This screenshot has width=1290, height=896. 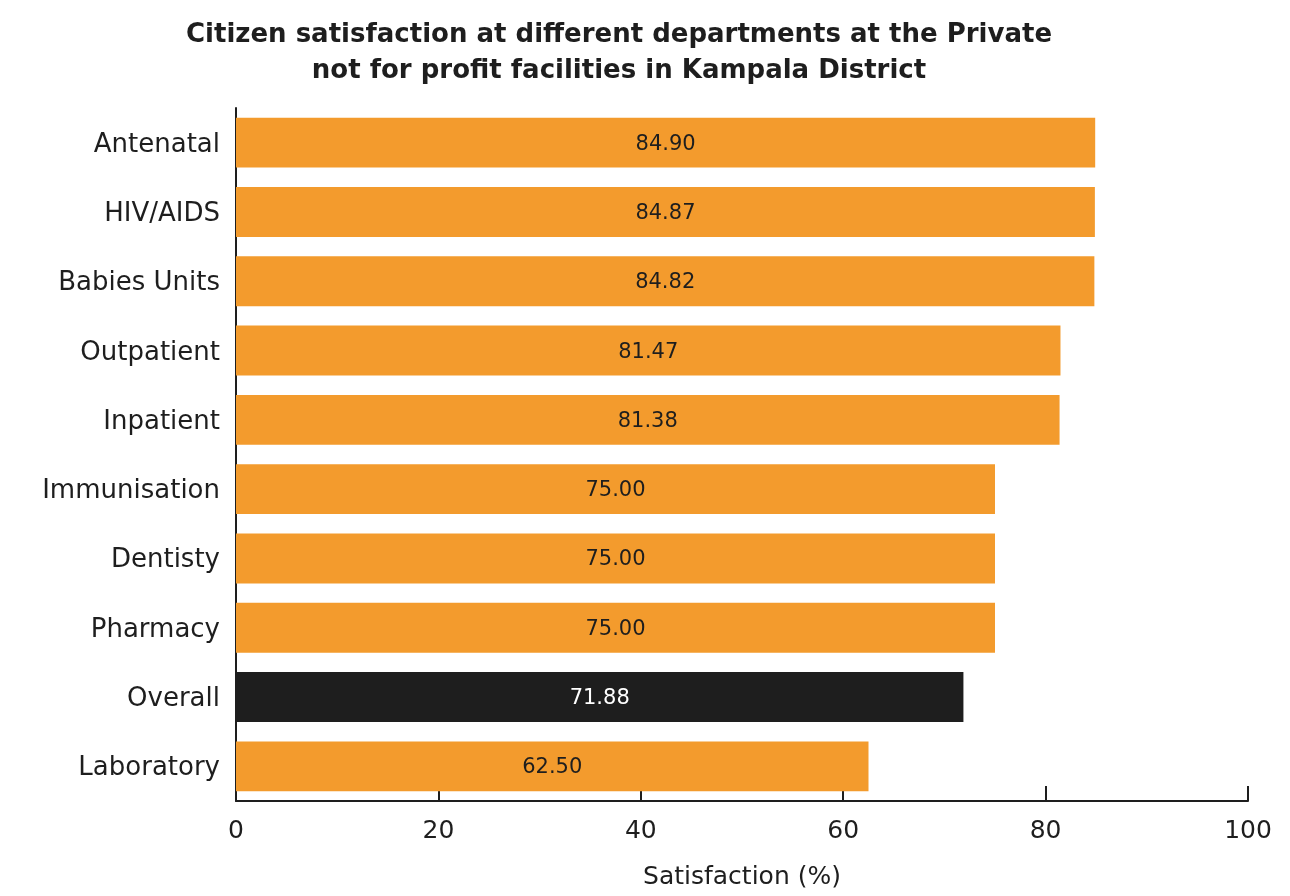 What do you see at coordinates (131, 489) in the screenshot?
I see `y-tick-label: Immunisation` at bounding box center [131, 489].